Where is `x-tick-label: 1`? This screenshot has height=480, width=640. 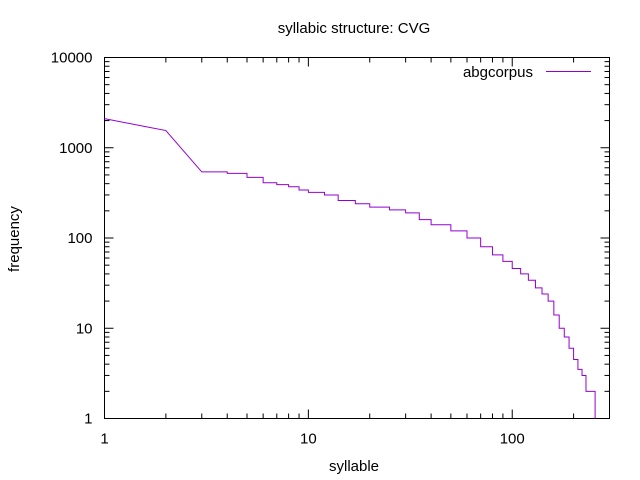 x-tick-label: 1 is located at coordinates (104, 439).